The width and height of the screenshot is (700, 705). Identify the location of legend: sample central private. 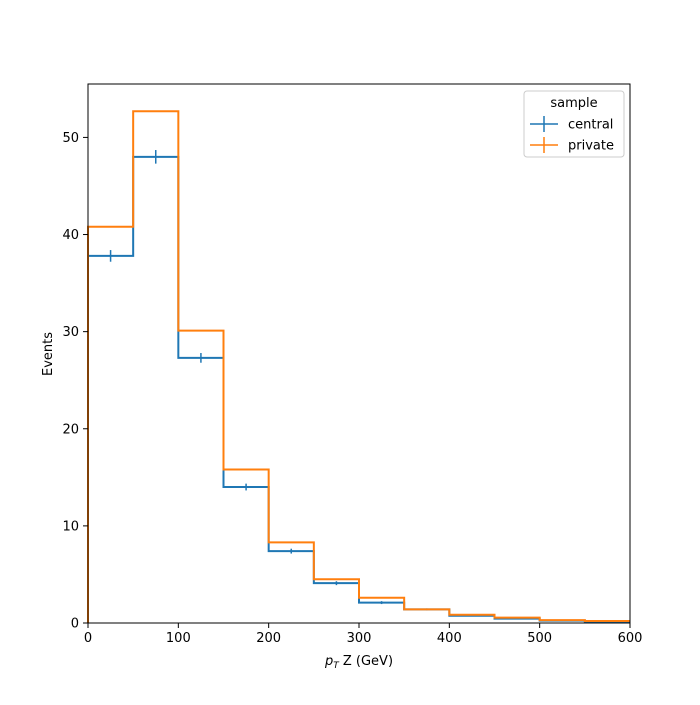
(574, 124).